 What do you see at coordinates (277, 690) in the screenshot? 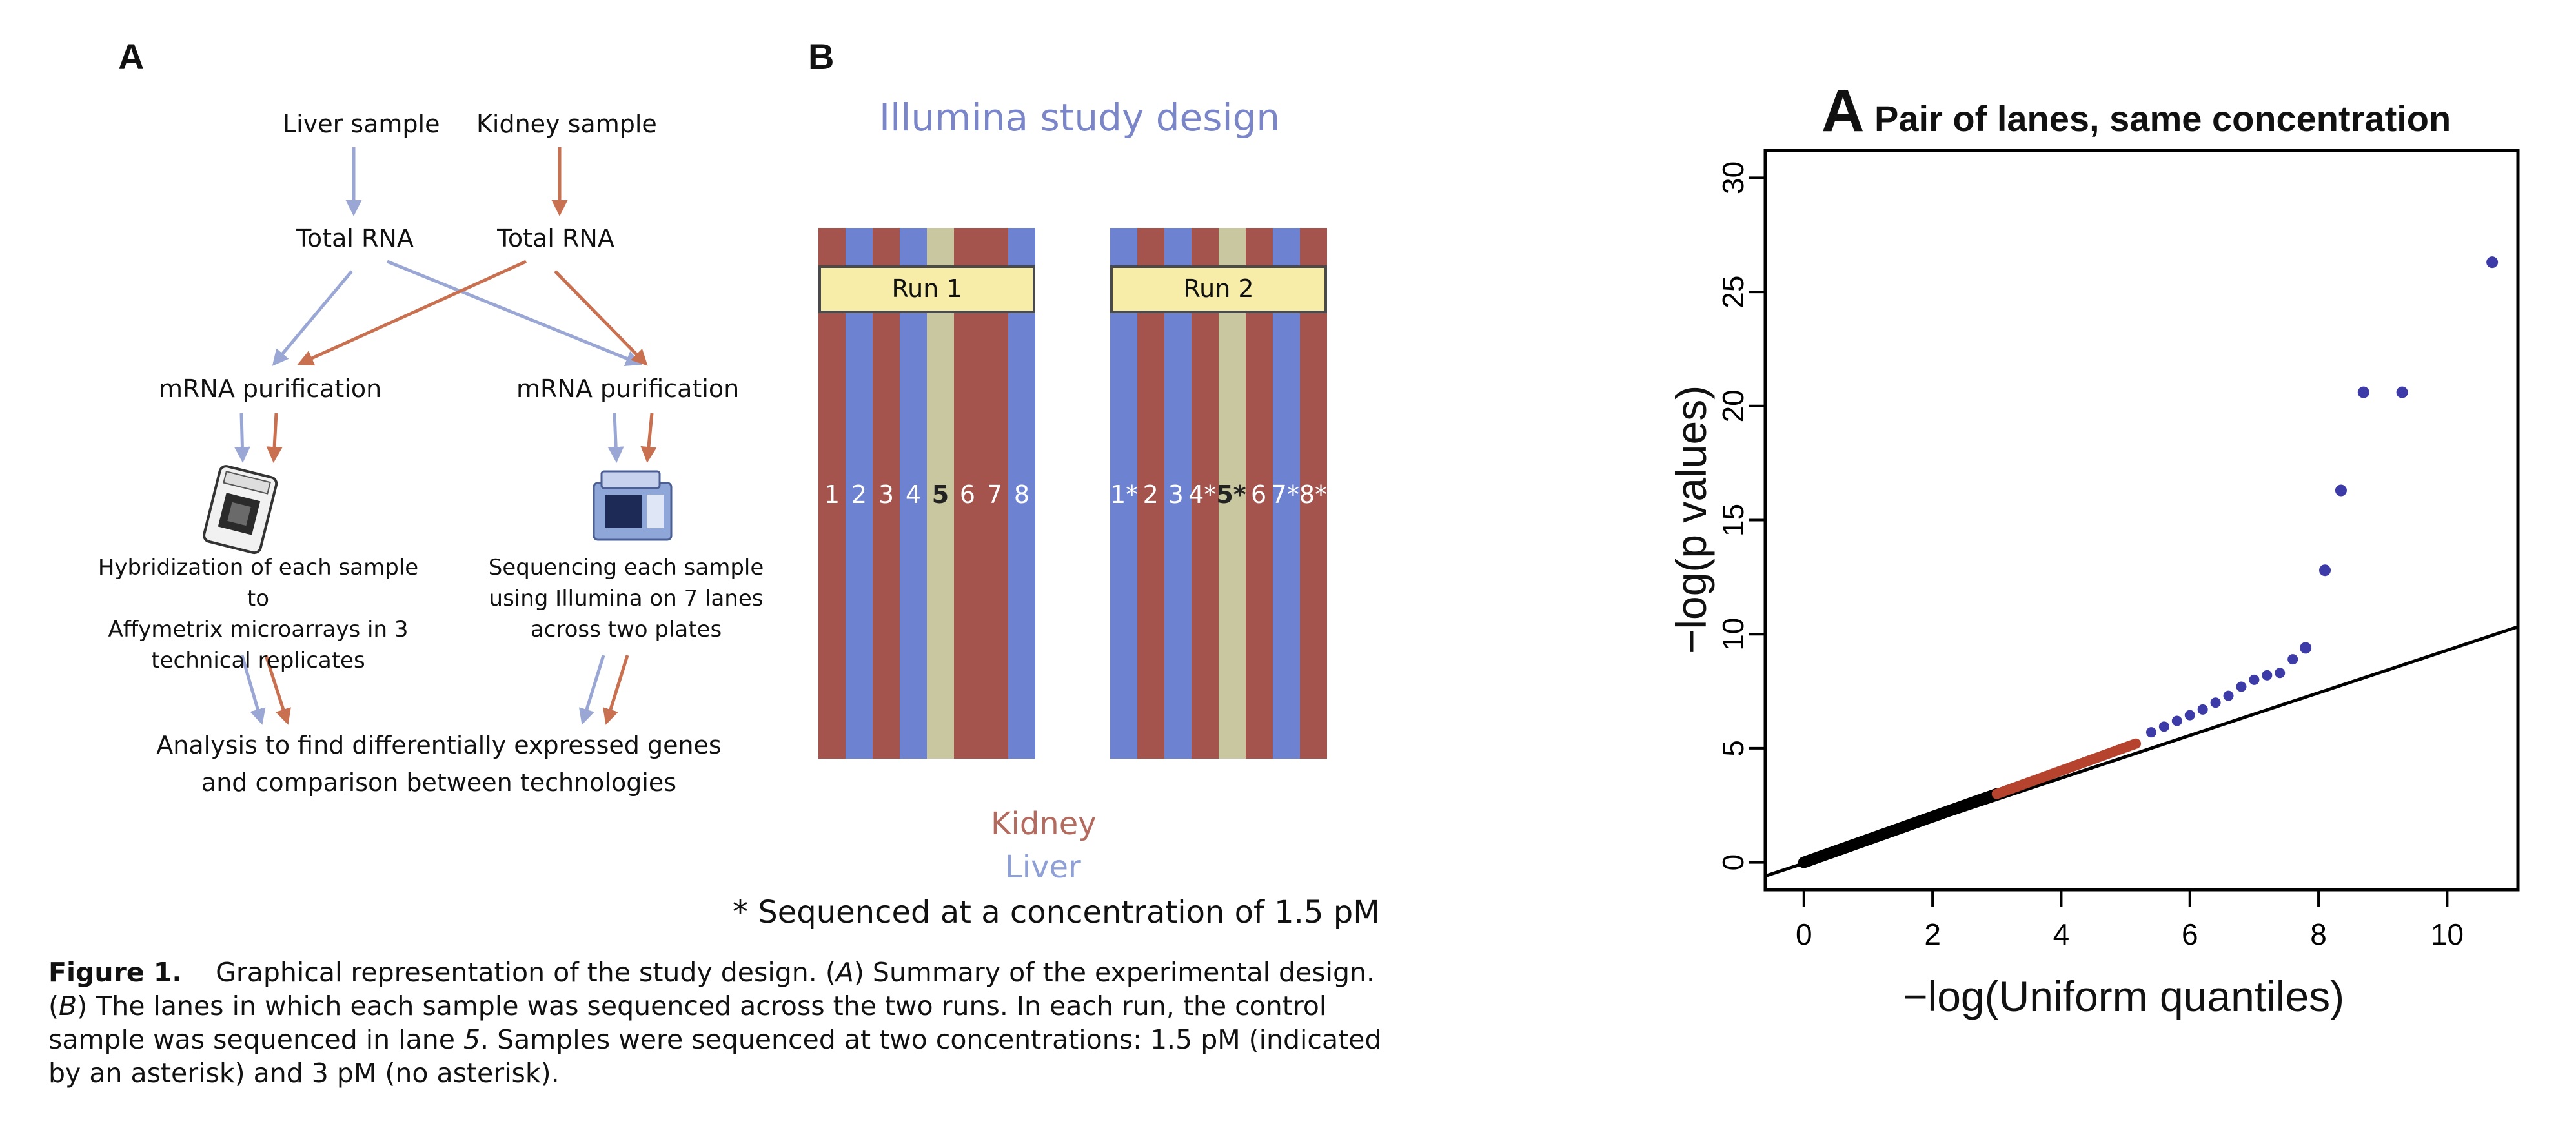
I see `arrow-hyb-red` at bounding box center [277, 690].